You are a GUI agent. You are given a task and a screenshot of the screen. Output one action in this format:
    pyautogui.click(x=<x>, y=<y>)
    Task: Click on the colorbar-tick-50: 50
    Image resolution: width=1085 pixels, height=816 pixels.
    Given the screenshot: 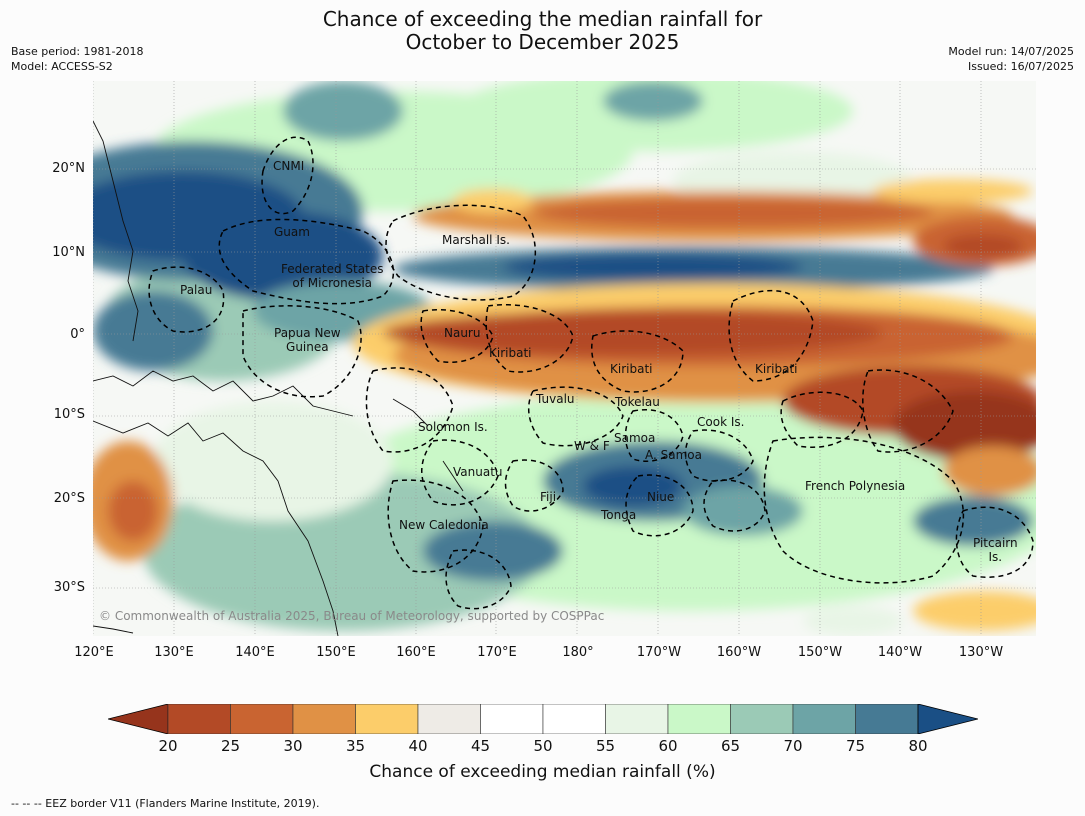 What is the action you would take?
    pyautogui.click(x=543, y=746)
    